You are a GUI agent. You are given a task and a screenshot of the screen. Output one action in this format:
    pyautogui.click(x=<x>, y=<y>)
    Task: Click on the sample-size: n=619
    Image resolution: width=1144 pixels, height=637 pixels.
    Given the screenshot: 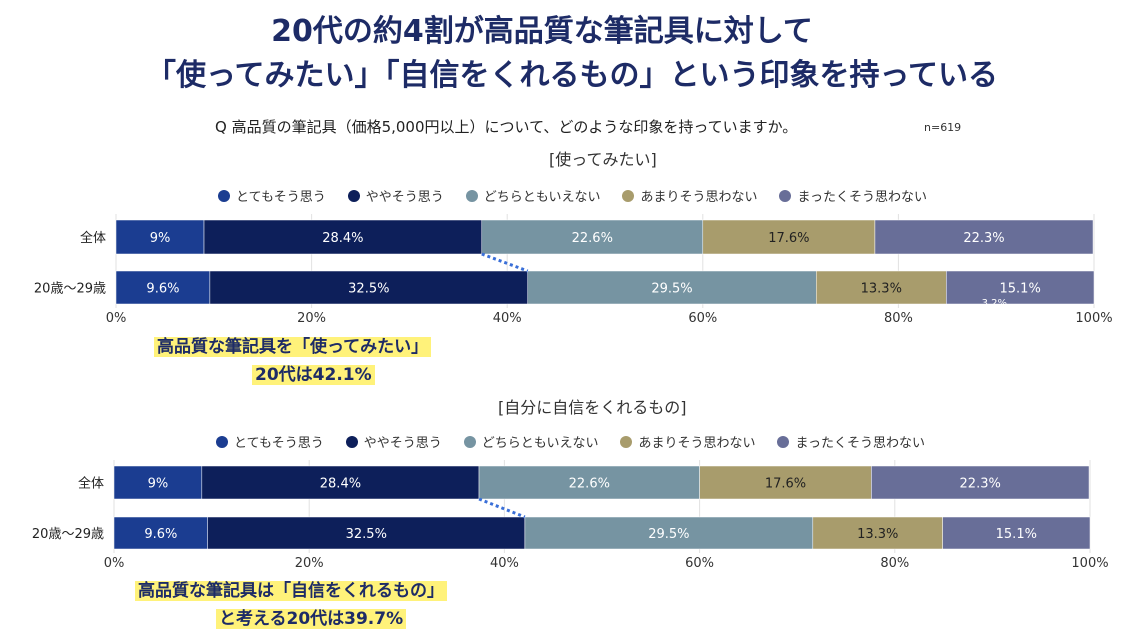 What is the action you would take?
    pyautogui.click(x=943, y=127)
    